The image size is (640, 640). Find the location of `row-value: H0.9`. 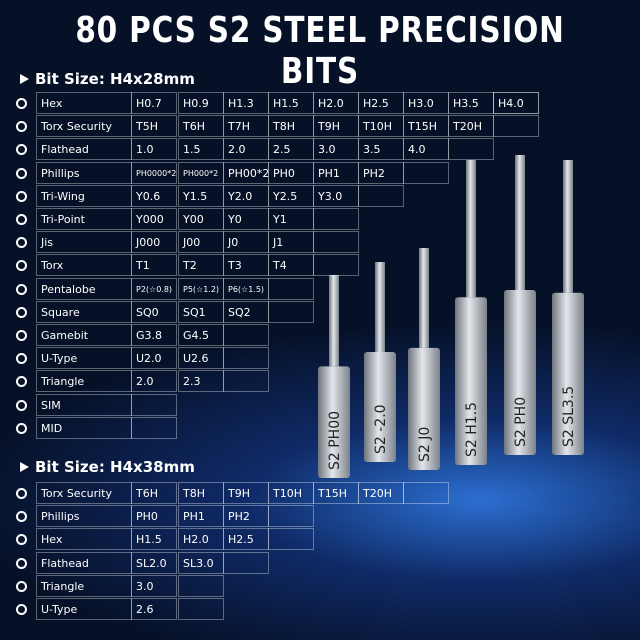

row-value: H0.9 is located at coordinates (201, 103).